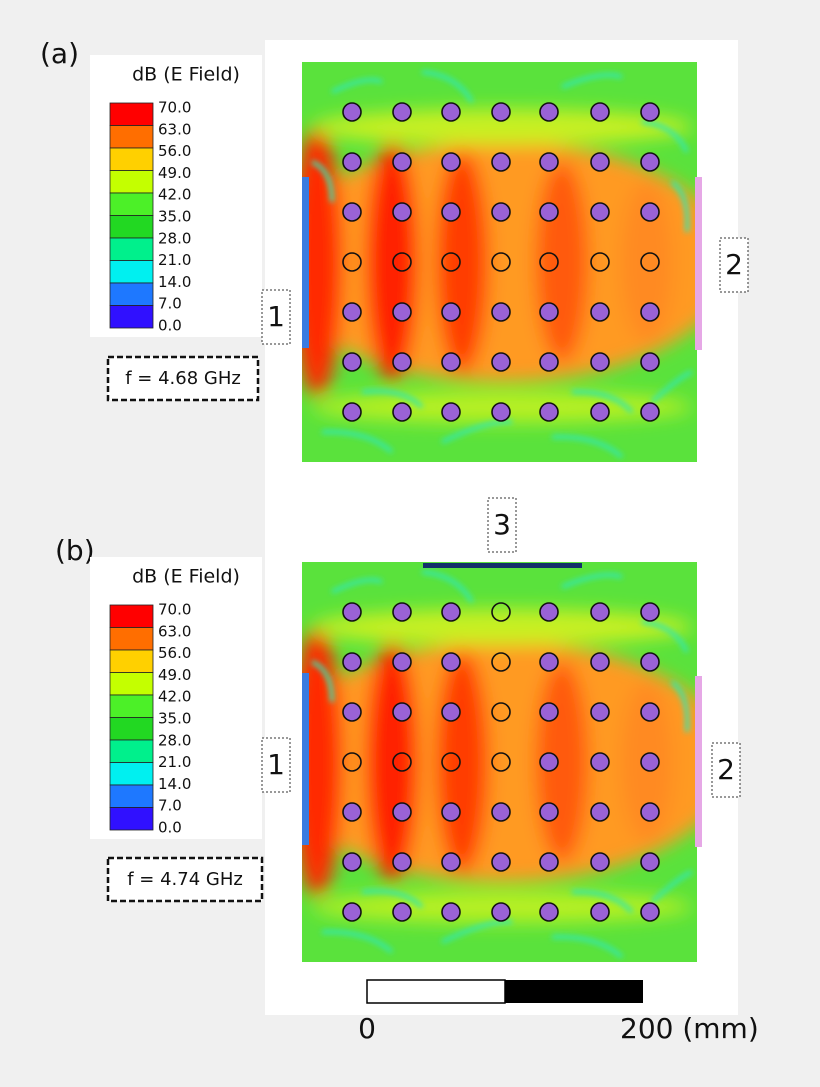 This screenshot has width=820, height=1087. What do you see at coordinates (170, 326) in the screenshot?
I see `legend-value: 0.0` at bounding box center [170, 326].